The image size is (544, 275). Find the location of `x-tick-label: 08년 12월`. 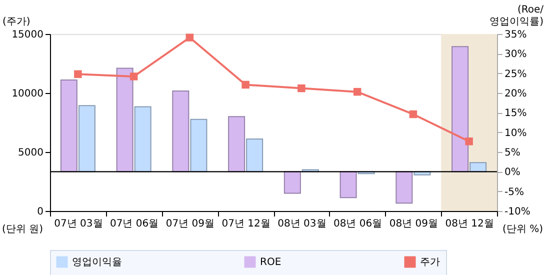

x-tick-label: 08년 12월 is located at coordinates (469, 224).